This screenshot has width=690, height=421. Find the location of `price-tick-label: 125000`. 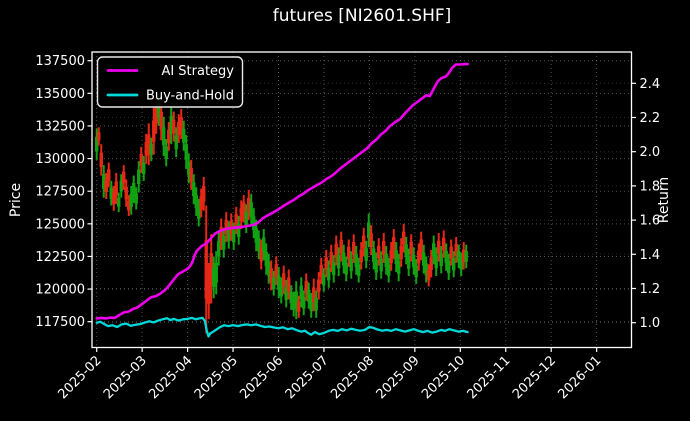

price-tick-label: 125000 is located at coordinates (60, 224).